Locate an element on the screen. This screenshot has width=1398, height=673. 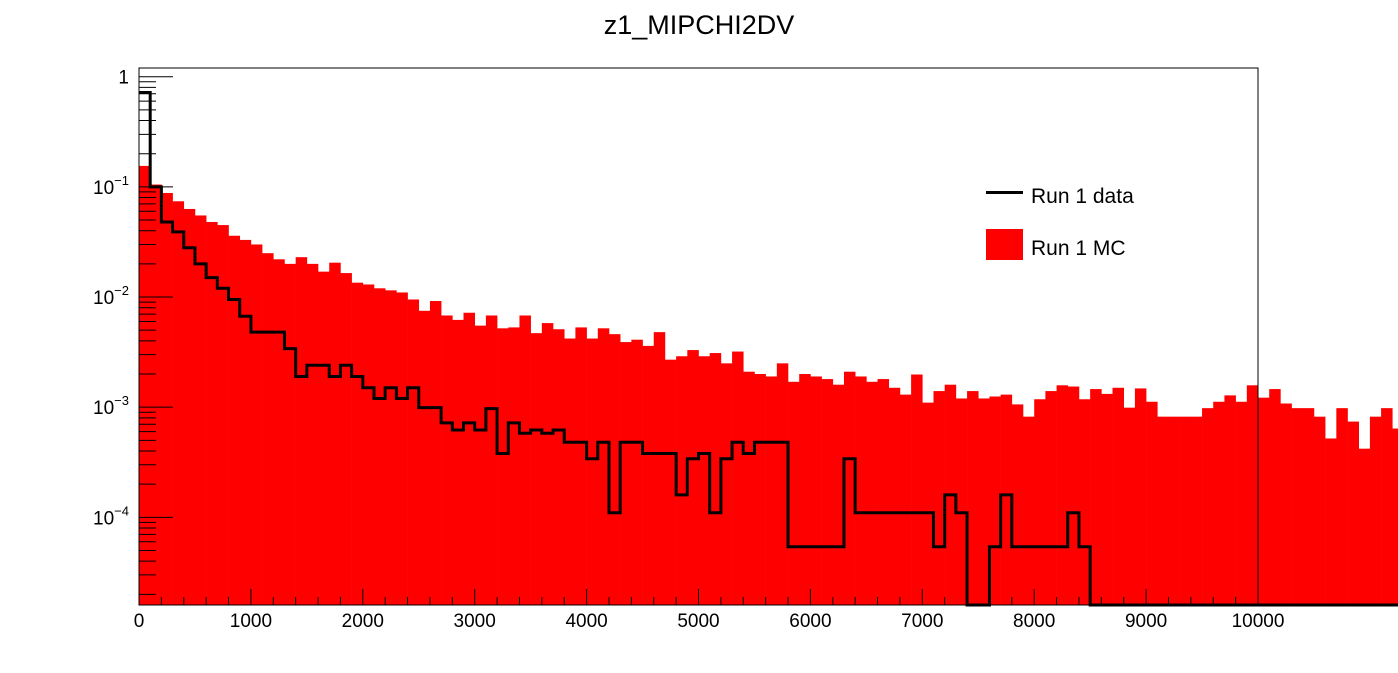
x-tick-label: 6000 is located at coordinates (810, 621).